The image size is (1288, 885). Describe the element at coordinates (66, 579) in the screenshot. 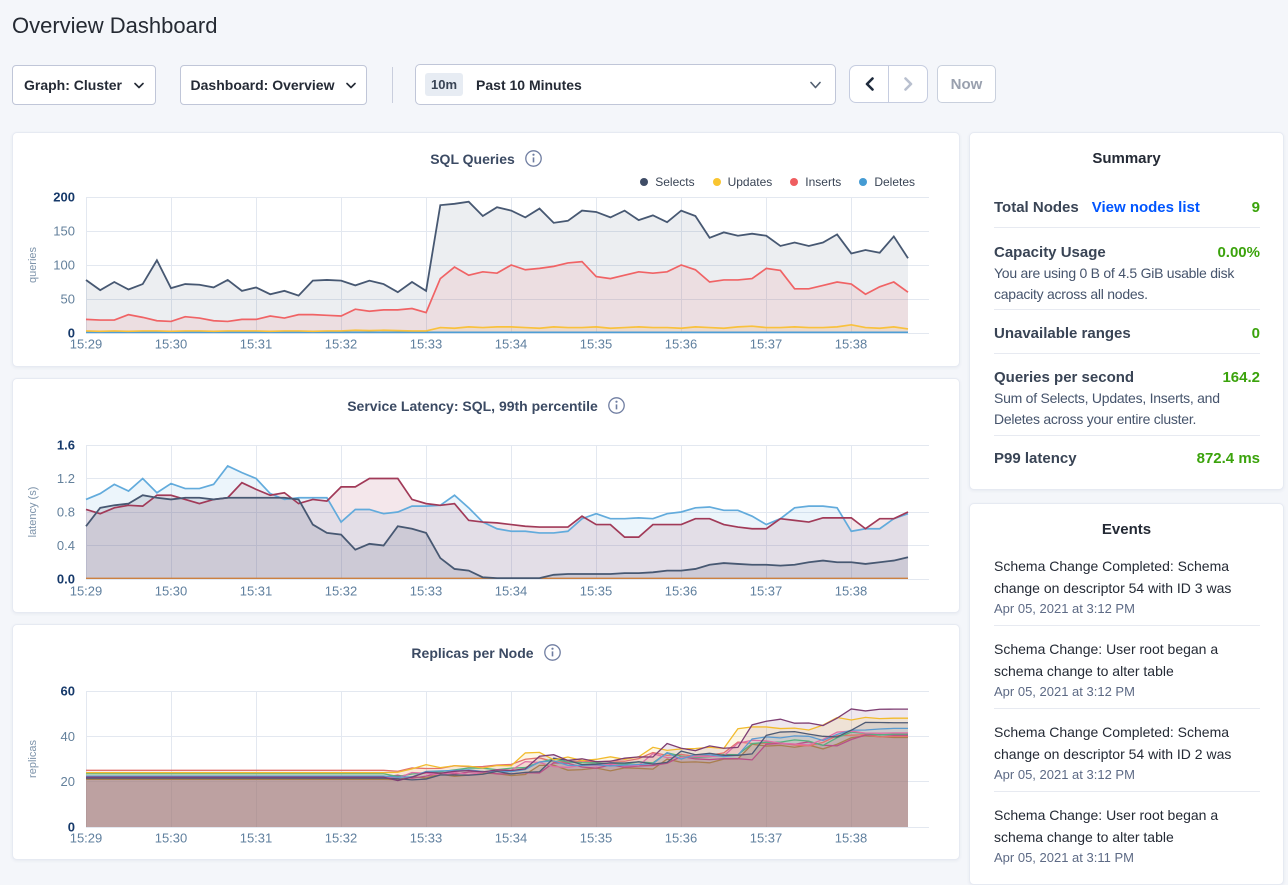

I see `svg-text: 0.0` at that location.